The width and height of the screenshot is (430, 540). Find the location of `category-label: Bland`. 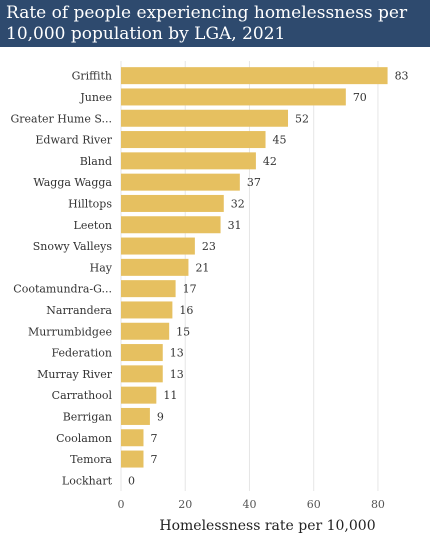

category-label: Bland is located at coordinates (96, 161).